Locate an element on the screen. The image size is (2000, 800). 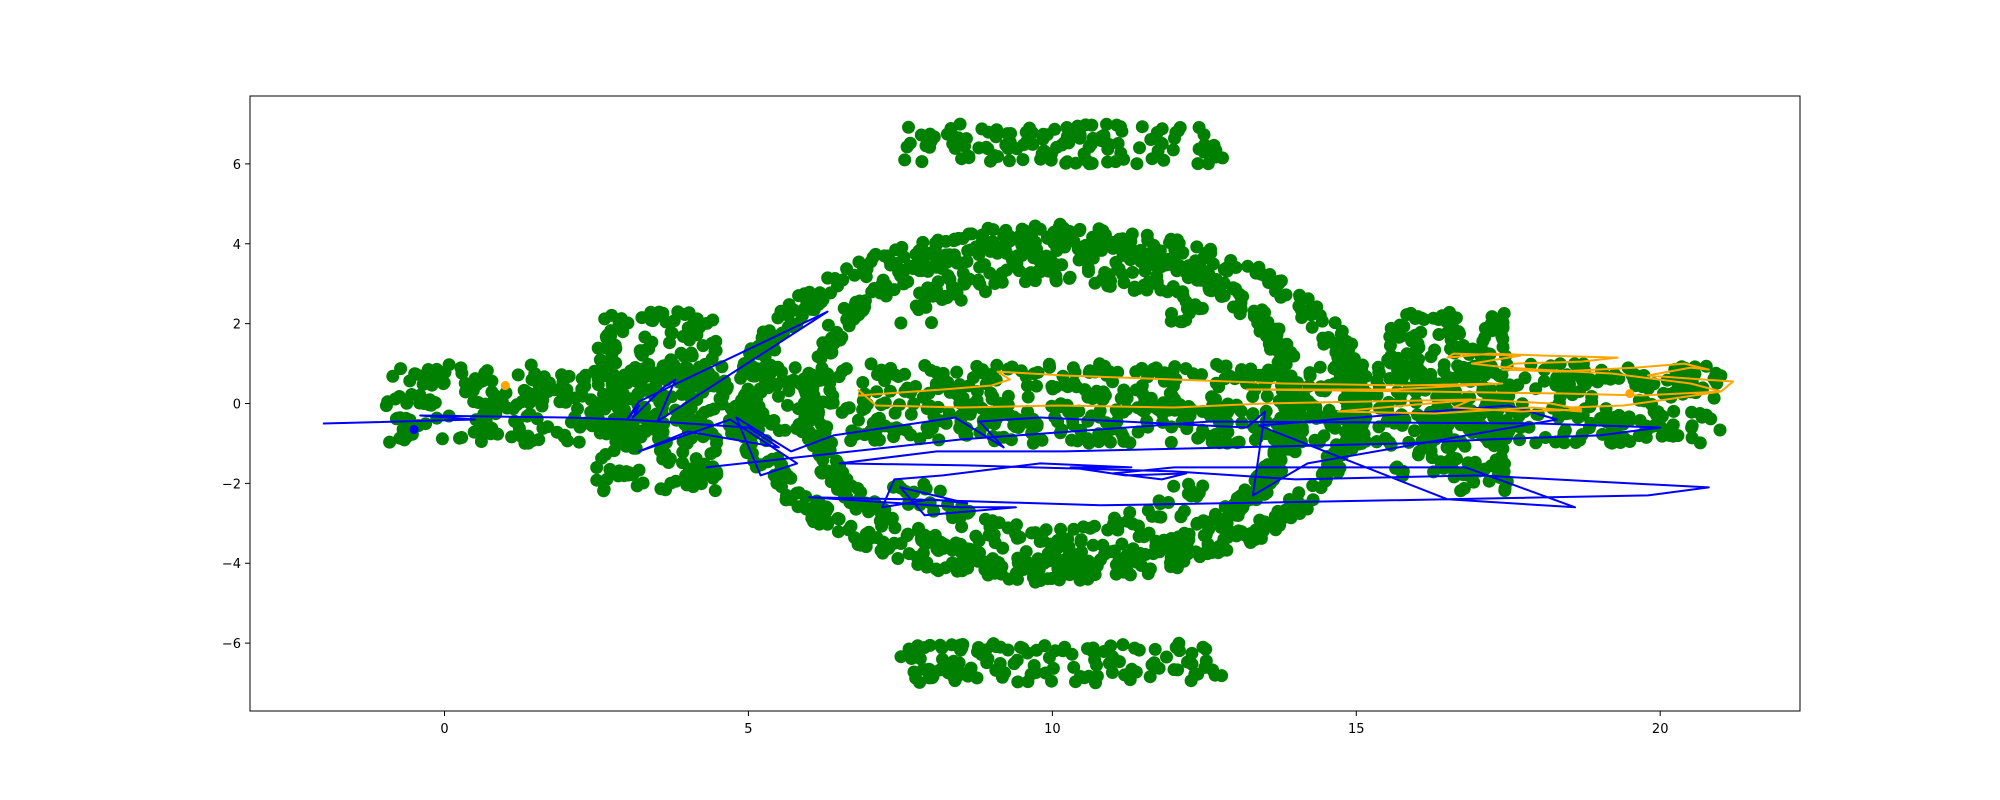
orange-path is located at coordinates (1296, 383).